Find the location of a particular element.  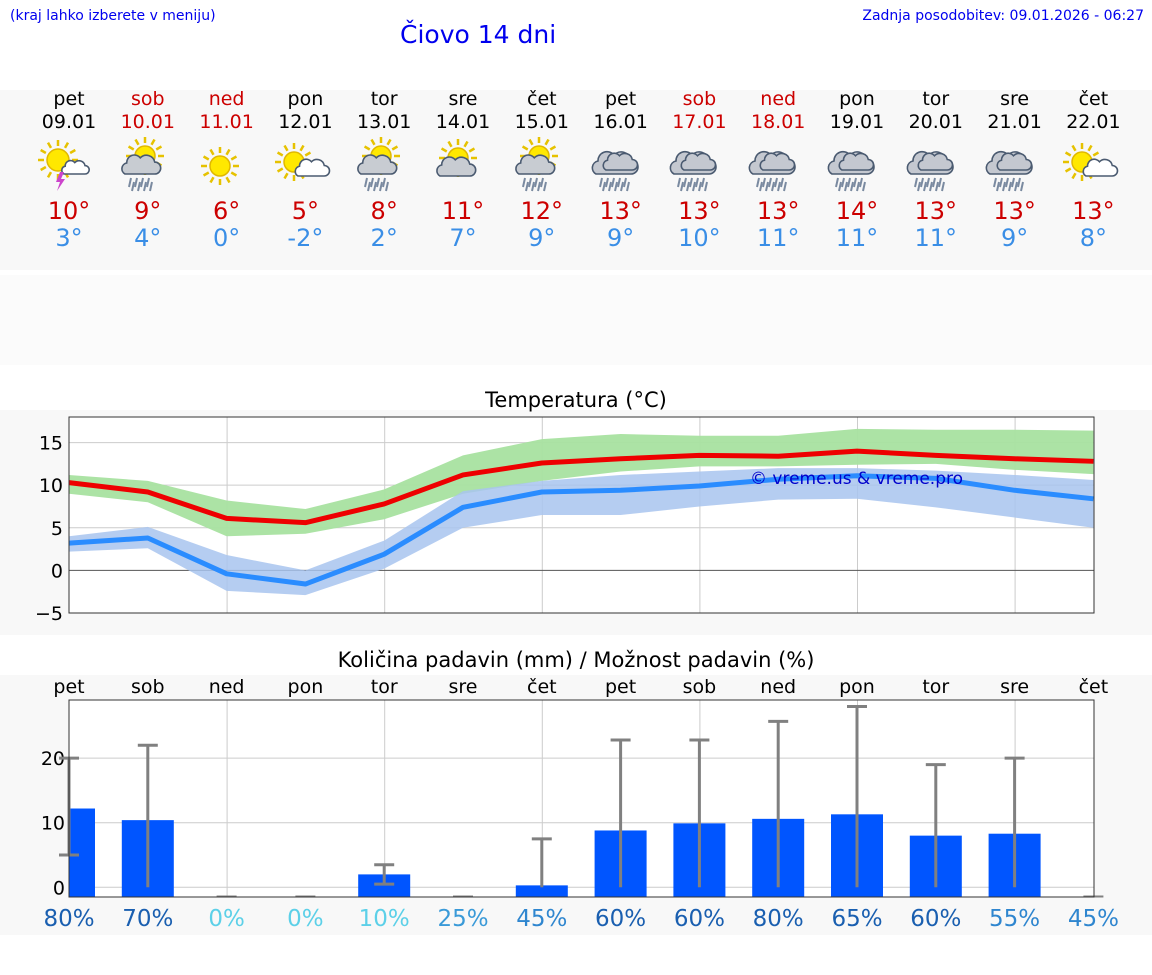

day-column: sre 14.01 11° 7° is located at coordinates (463, 170).